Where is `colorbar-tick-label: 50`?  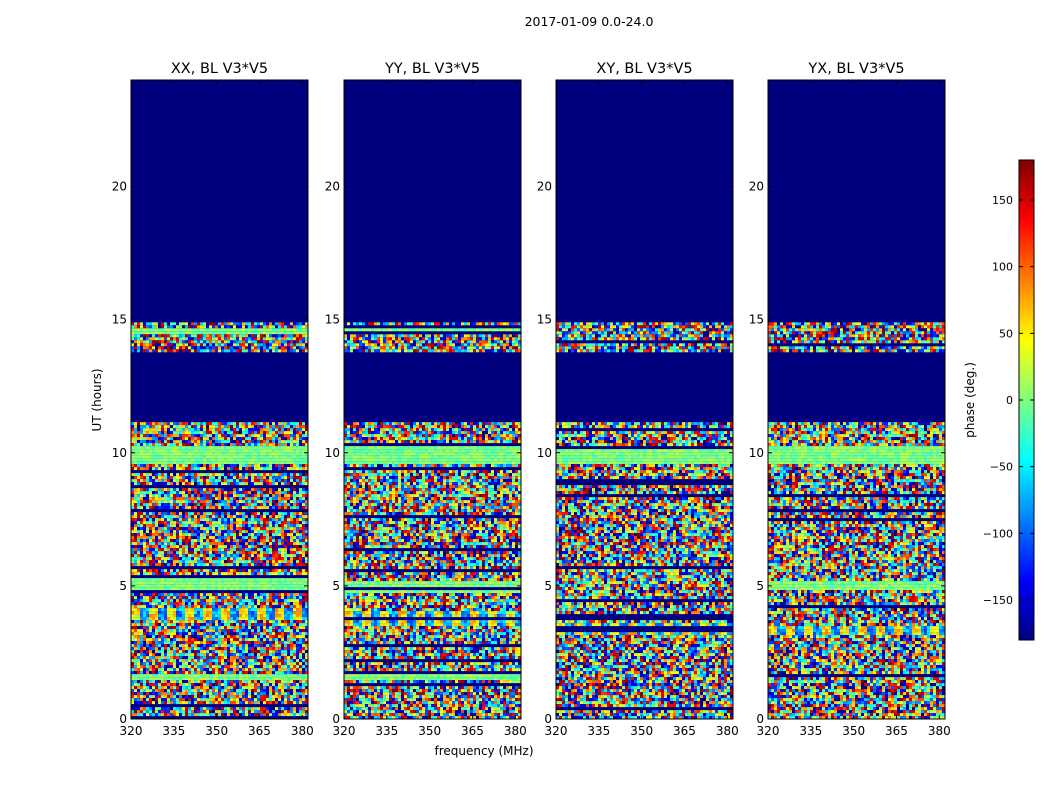
colorbar-tick-label: 50 is located at coordinates (1006, 333).